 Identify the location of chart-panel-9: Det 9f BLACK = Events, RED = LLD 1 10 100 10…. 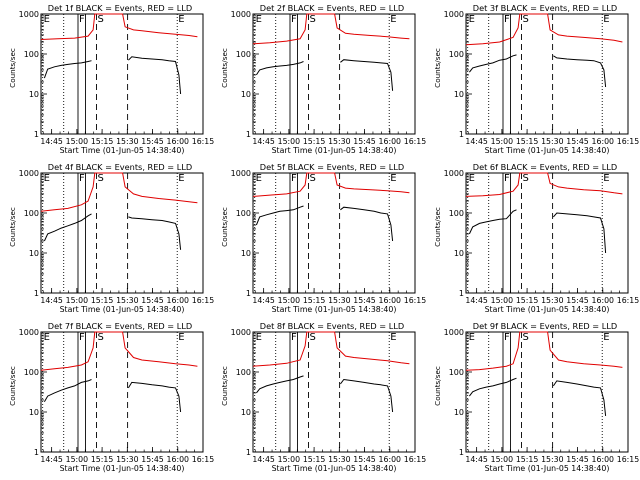
(536, 397).